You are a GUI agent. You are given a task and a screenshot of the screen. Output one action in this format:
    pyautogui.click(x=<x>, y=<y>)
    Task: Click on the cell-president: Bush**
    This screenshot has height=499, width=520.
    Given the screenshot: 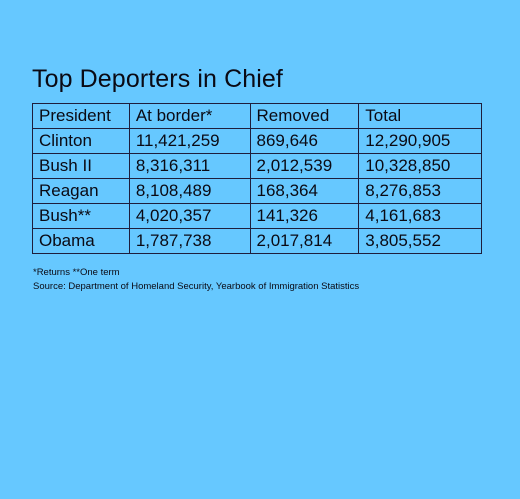 What is the action you would take?
    pyautogui.click(x=81, y=216)
    